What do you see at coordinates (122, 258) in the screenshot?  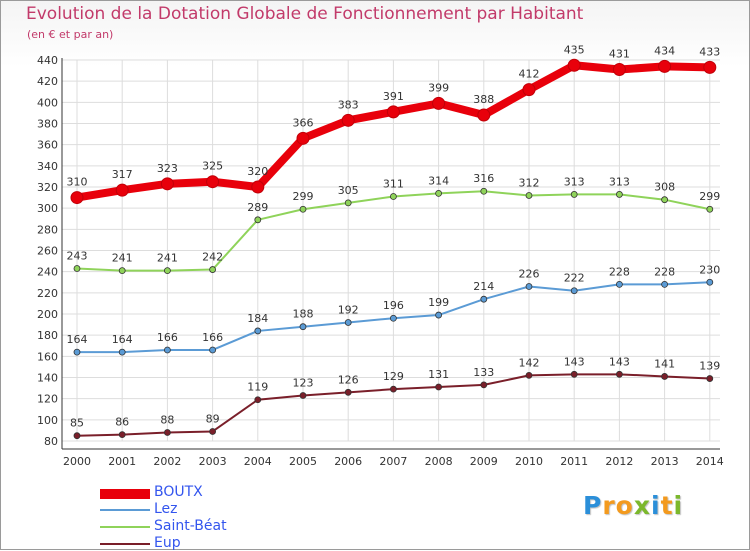 I see `data-label: 241` at bounding box center [122, 258].